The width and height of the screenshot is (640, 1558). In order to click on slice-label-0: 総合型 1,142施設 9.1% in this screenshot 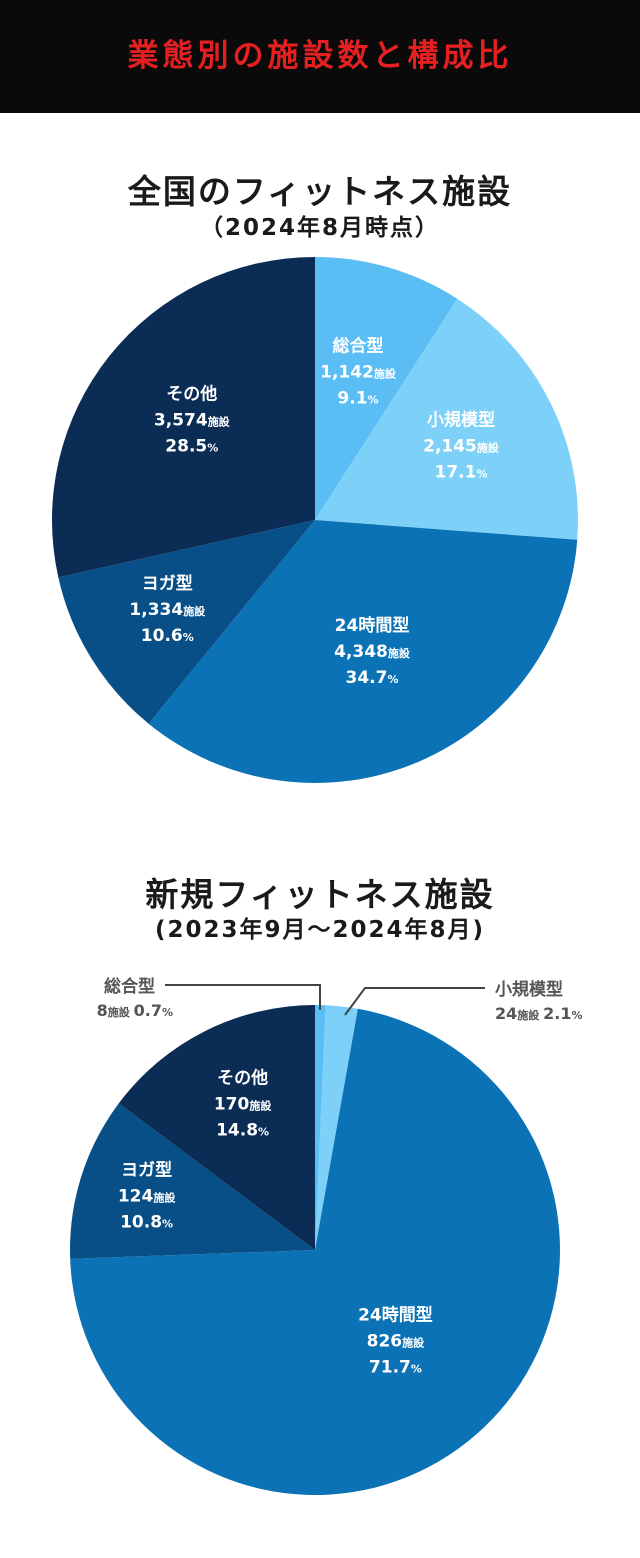, I will do `click(358, 372)`.